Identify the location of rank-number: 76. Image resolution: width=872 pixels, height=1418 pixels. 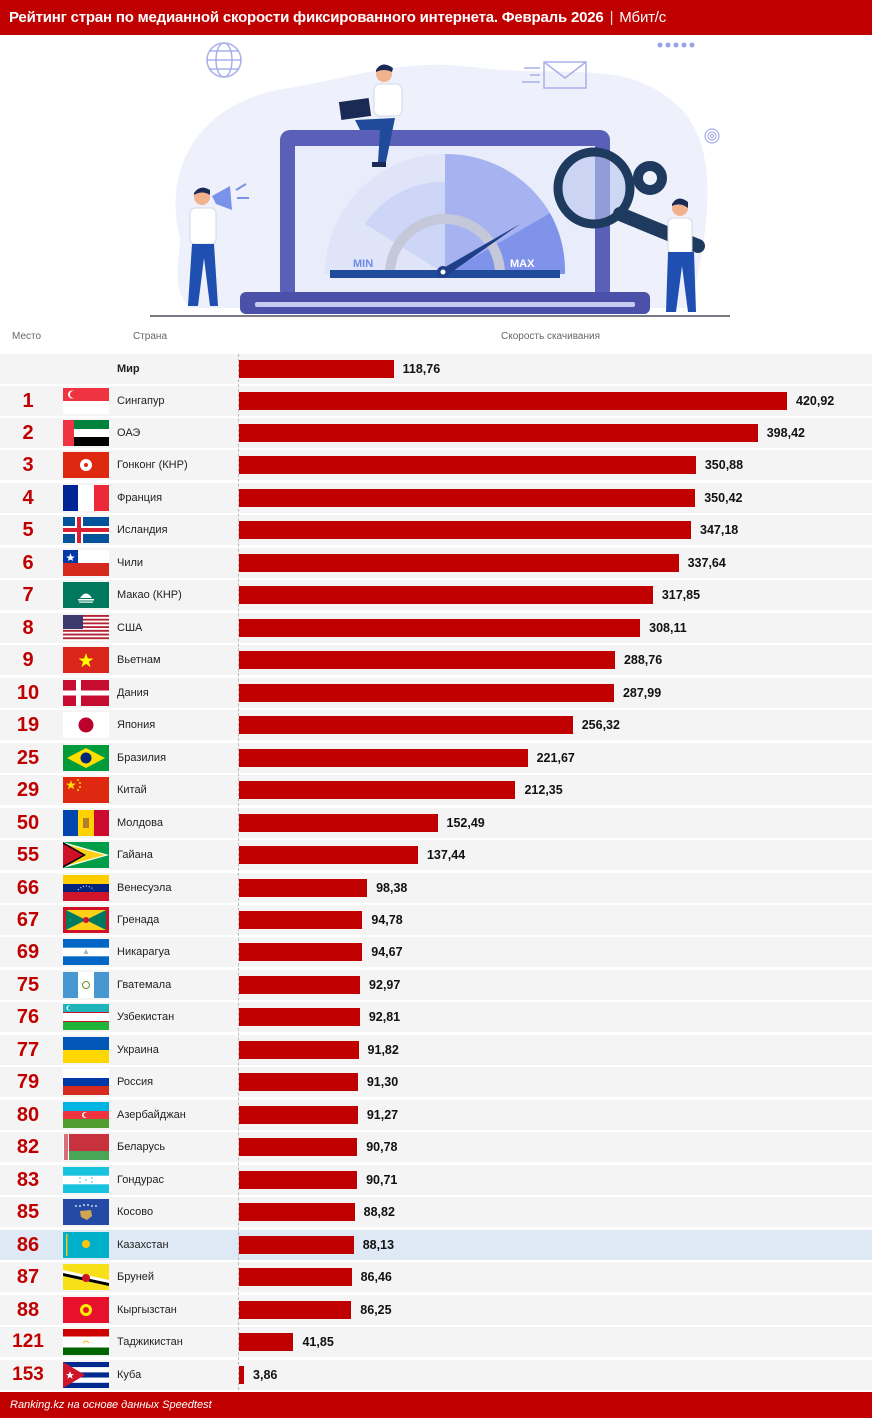
(28, 1016).